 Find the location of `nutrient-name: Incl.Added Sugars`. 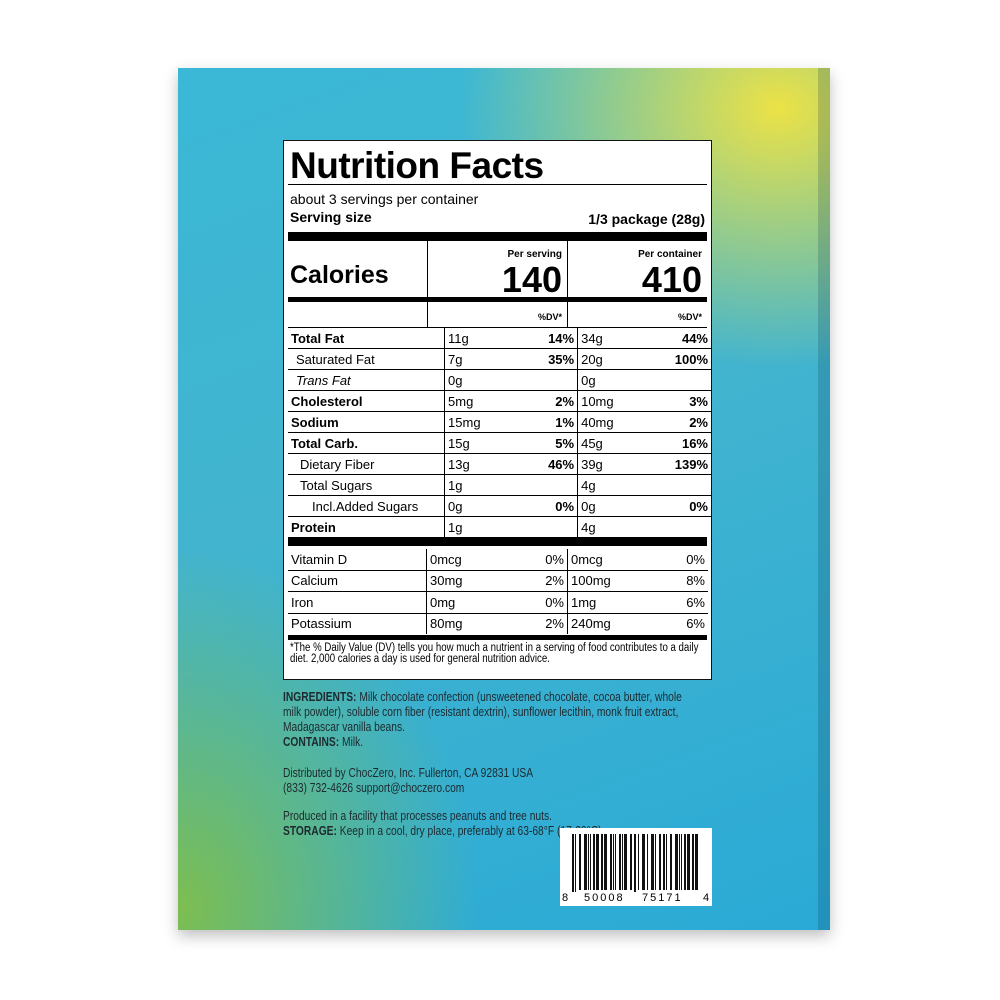

nutrient-name: Incl.Added Sugars is located at coordinates (366, 506).